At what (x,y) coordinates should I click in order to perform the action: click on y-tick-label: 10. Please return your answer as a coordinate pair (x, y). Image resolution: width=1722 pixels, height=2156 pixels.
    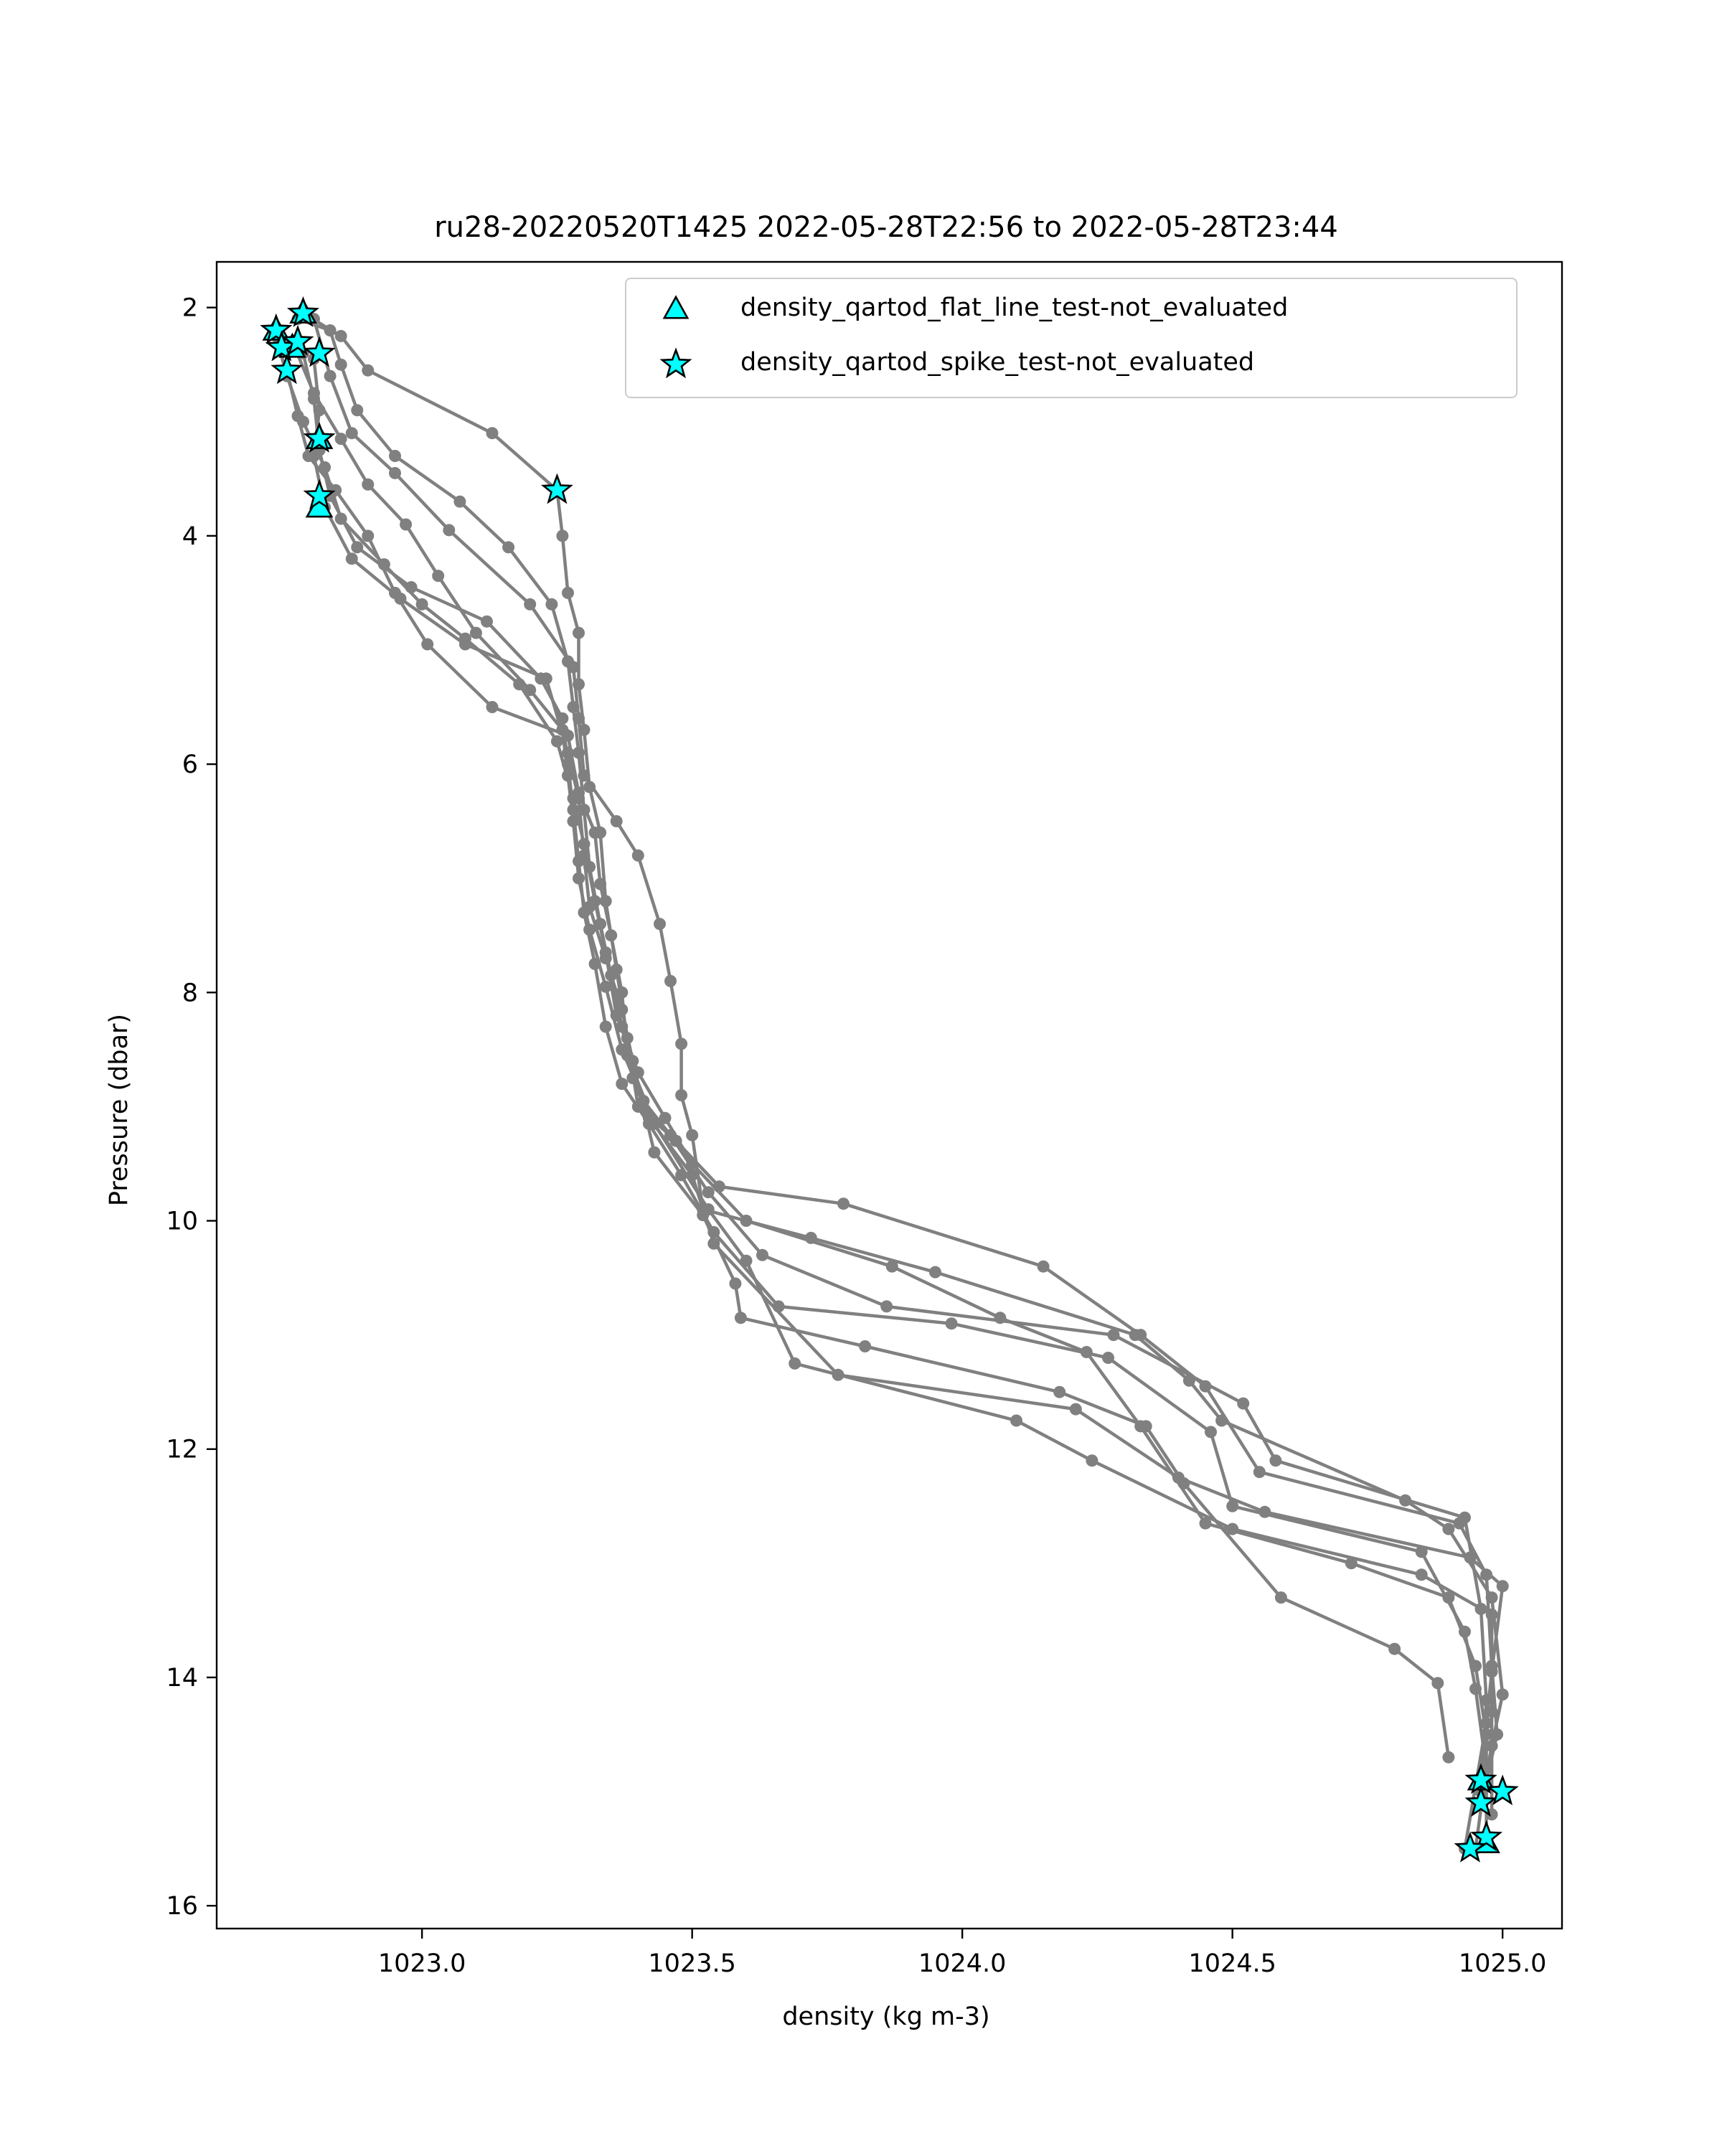
    Looking at the image, I should click on (182, 1222).